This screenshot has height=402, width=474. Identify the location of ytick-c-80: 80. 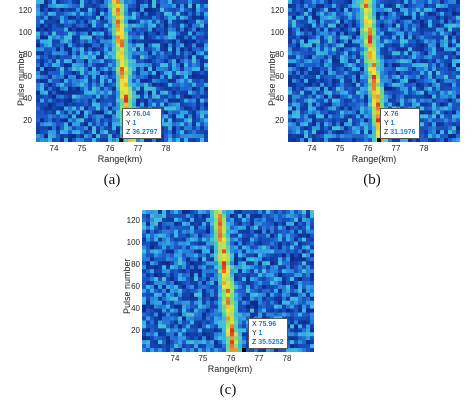
(135, 264).